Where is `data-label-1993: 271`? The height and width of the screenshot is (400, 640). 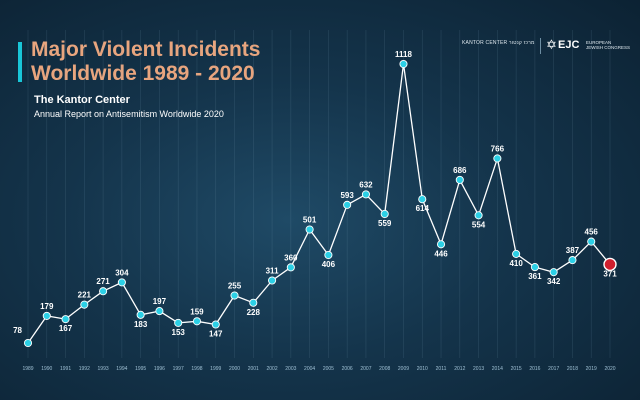 data-label-1993: 271 is located at coordinates (103, 281).